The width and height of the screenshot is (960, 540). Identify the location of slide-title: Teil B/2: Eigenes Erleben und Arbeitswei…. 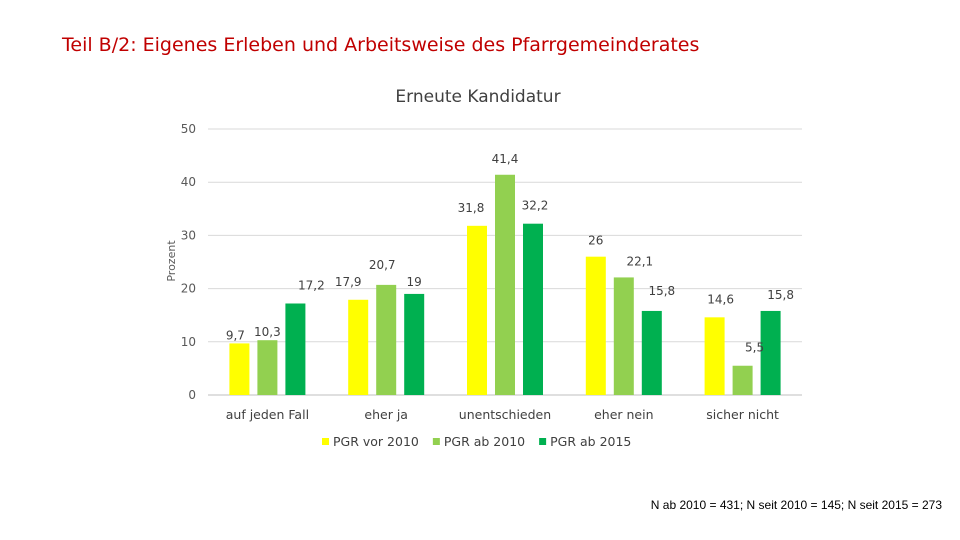
(381, 45).